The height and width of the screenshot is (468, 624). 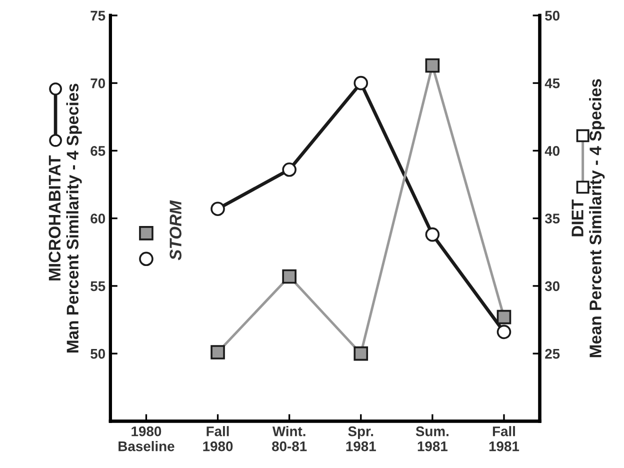 What do you see at coordinates (432, 439) in the screenshot?
I see `x-tick-label: Sum. 1981` at bounding box center [432, 439].